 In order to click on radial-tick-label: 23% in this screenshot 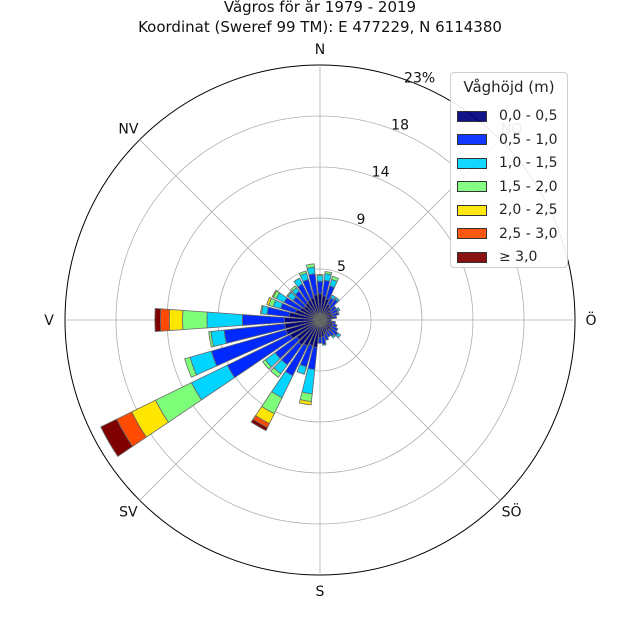, I will do `click(419, 78)`.